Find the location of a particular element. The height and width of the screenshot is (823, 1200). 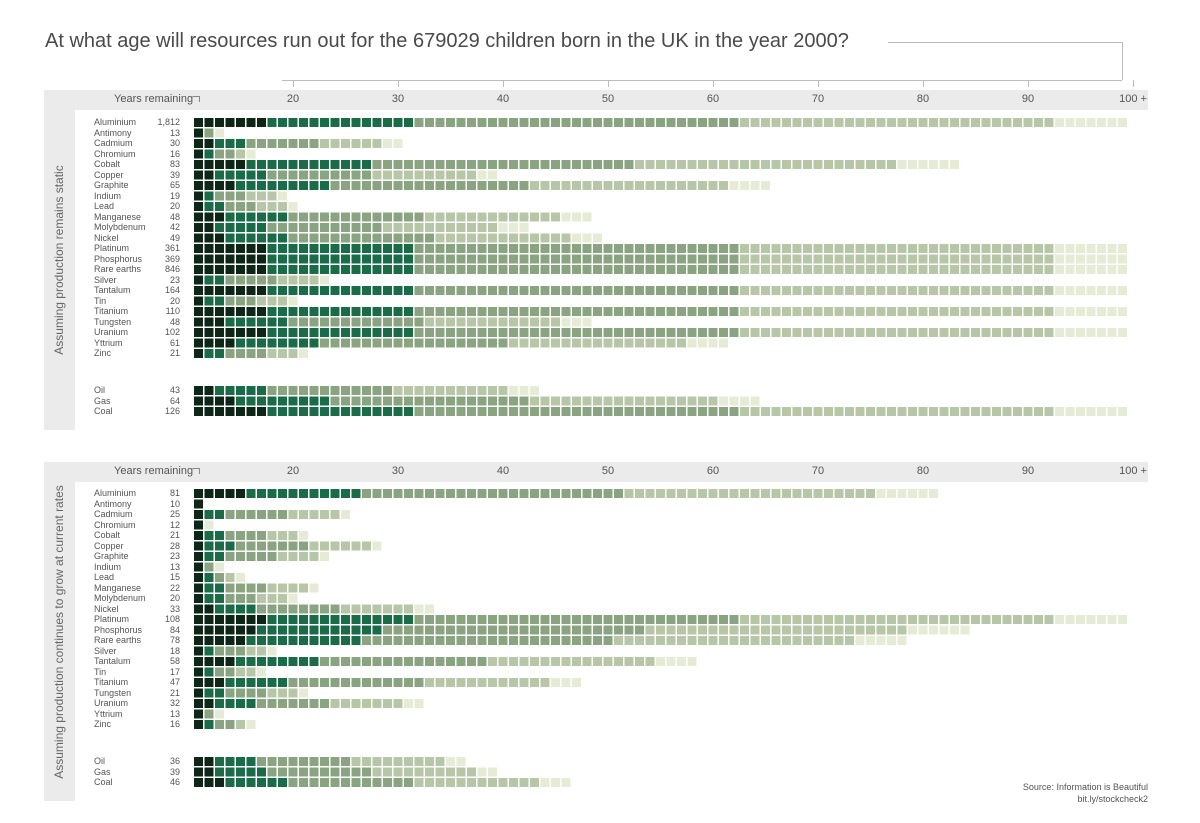

row-label: Antimony is located at coordinates (113, 503).